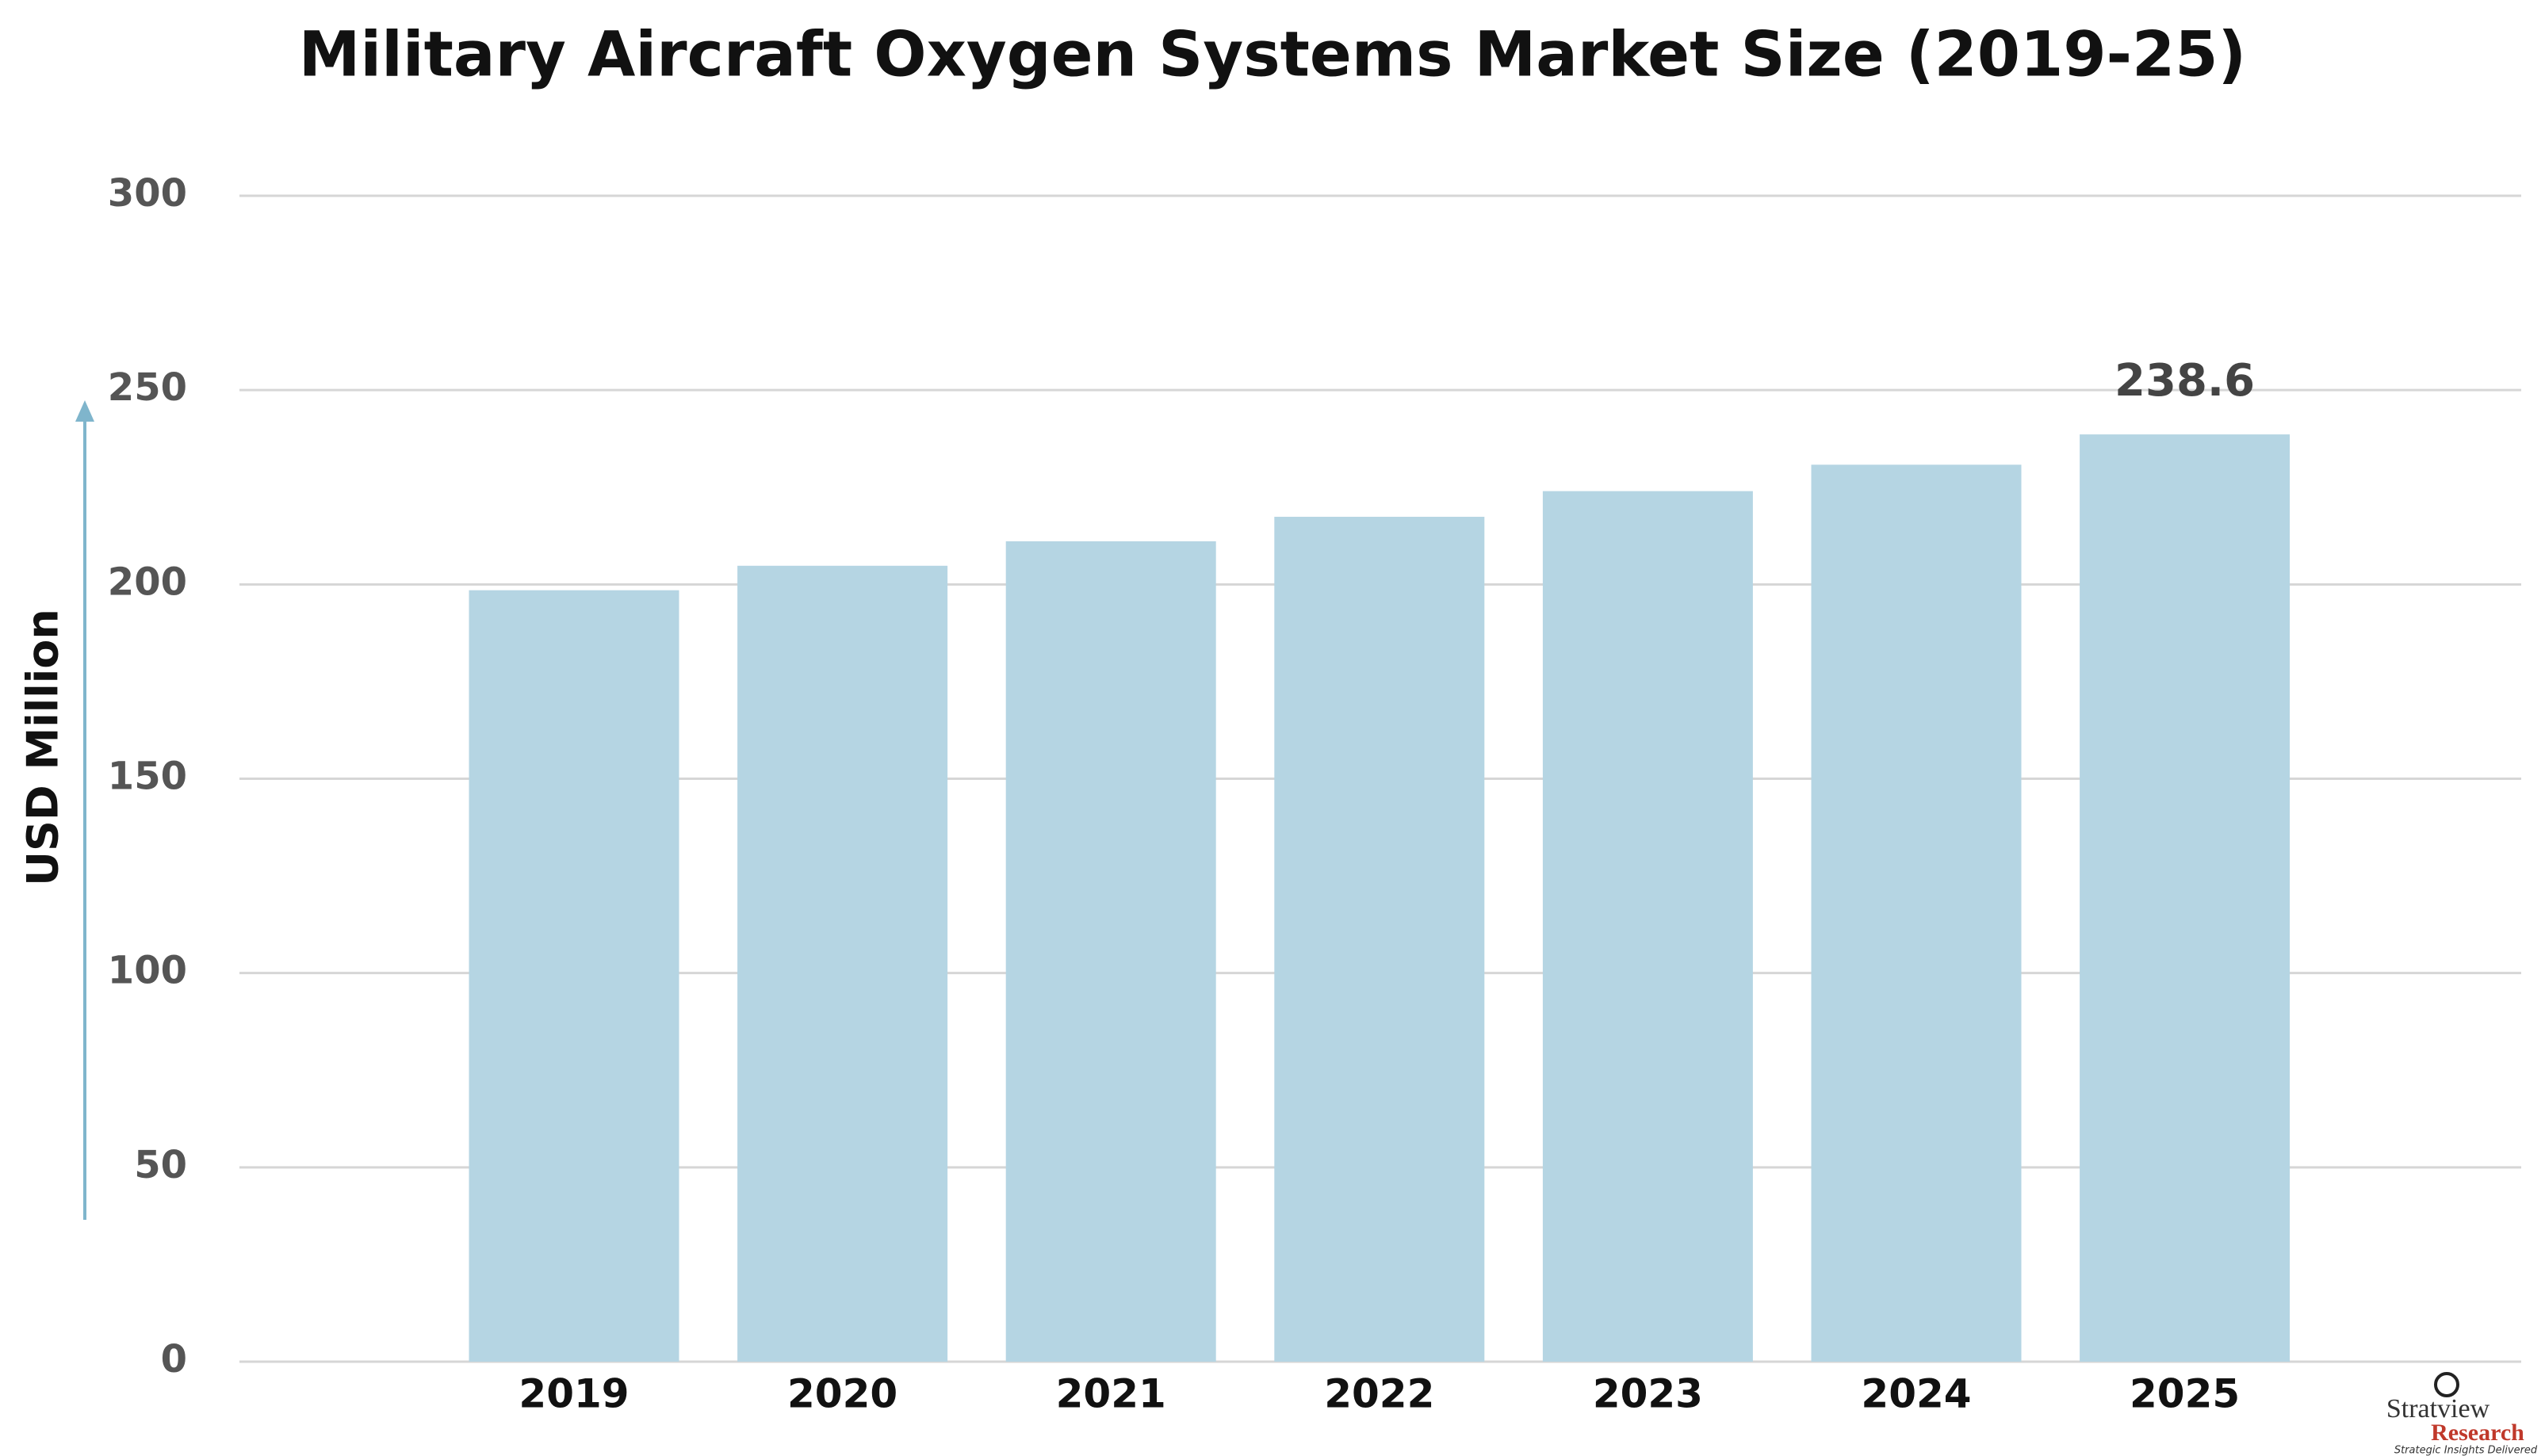 The width and height of the screenshot is (2545, 1456). Describe the element at coordinates (2185, 1394) in the screenshot. I see `x-tick-label: 2025` at that location.